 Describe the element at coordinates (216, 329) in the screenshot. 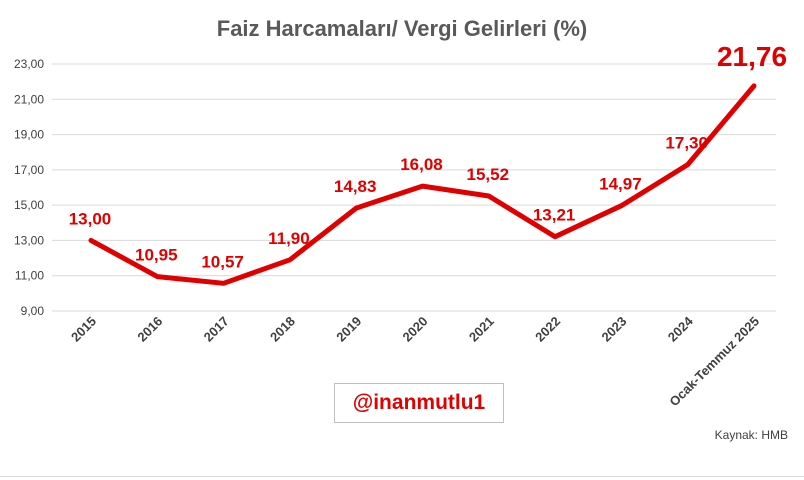

I see `x-tick-label: 2017` at that location.